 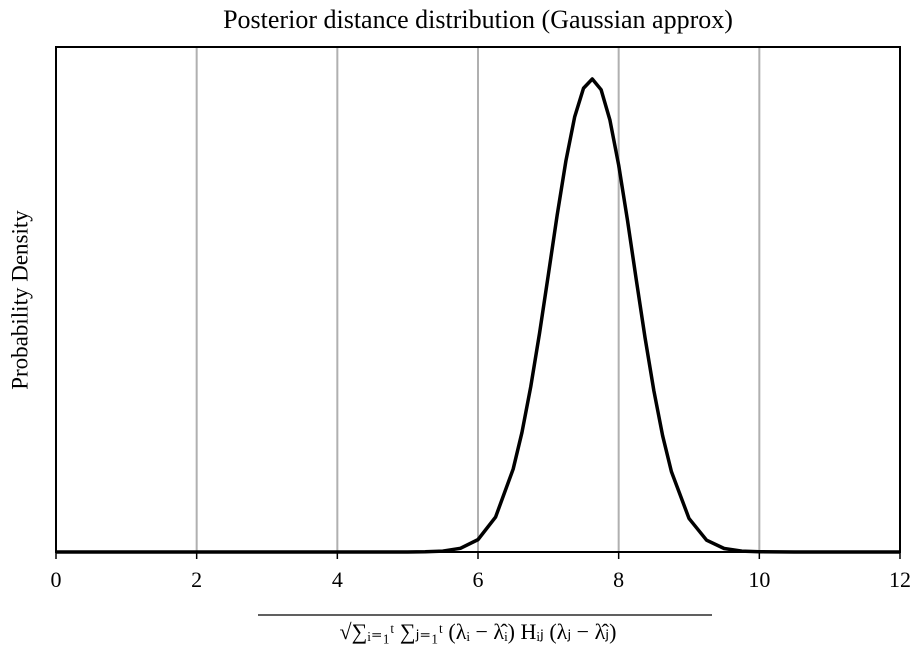 I want to click on x-tick-label: 4, so click(x=337, y=579).